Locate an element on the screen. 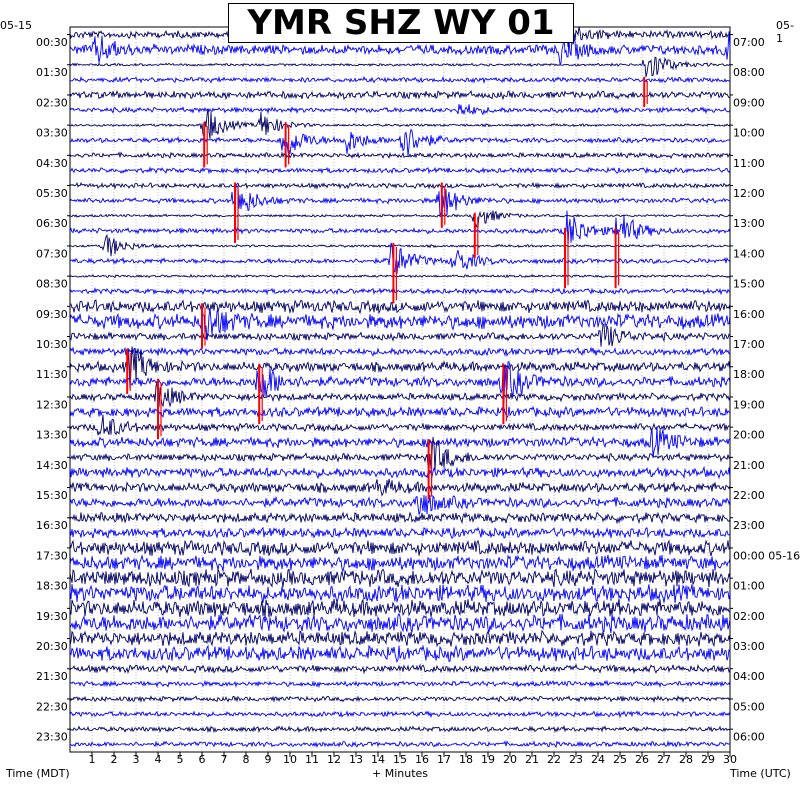 This screenshot has width=800, height=800. right-hour-label: 04:00 is located at coordinates (749, 676).